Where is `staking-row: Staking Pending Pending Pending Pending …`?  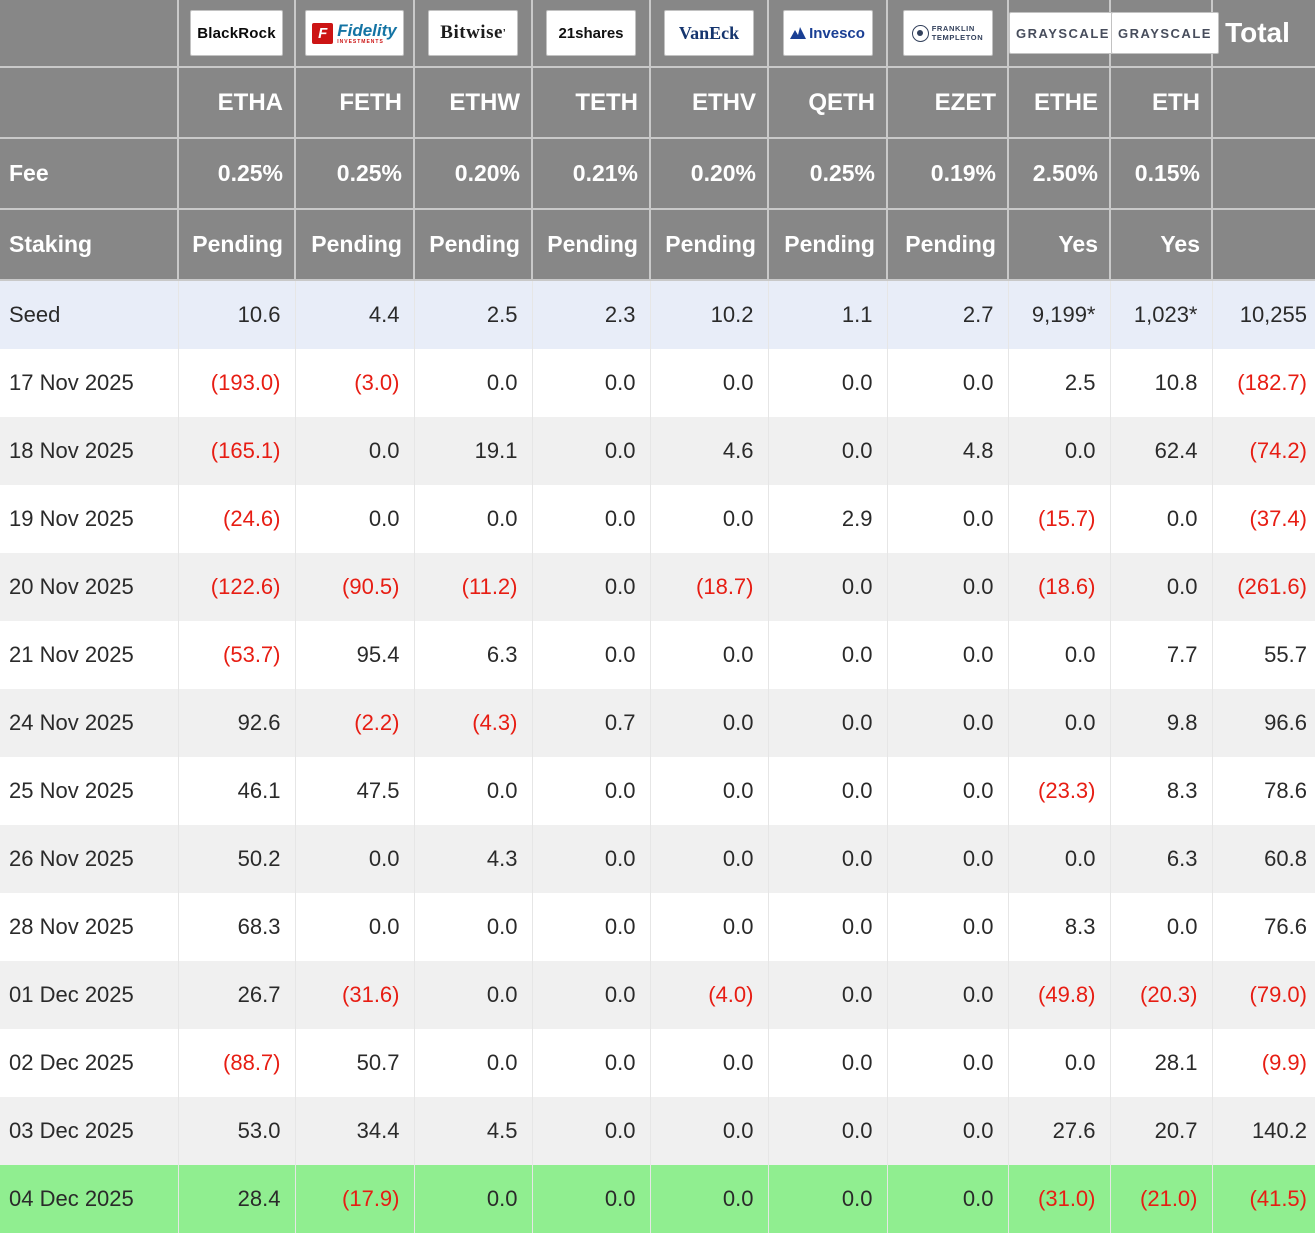 staking-row: Staking Pending Pending Pending Pending … is located at coordinates (657, 245).